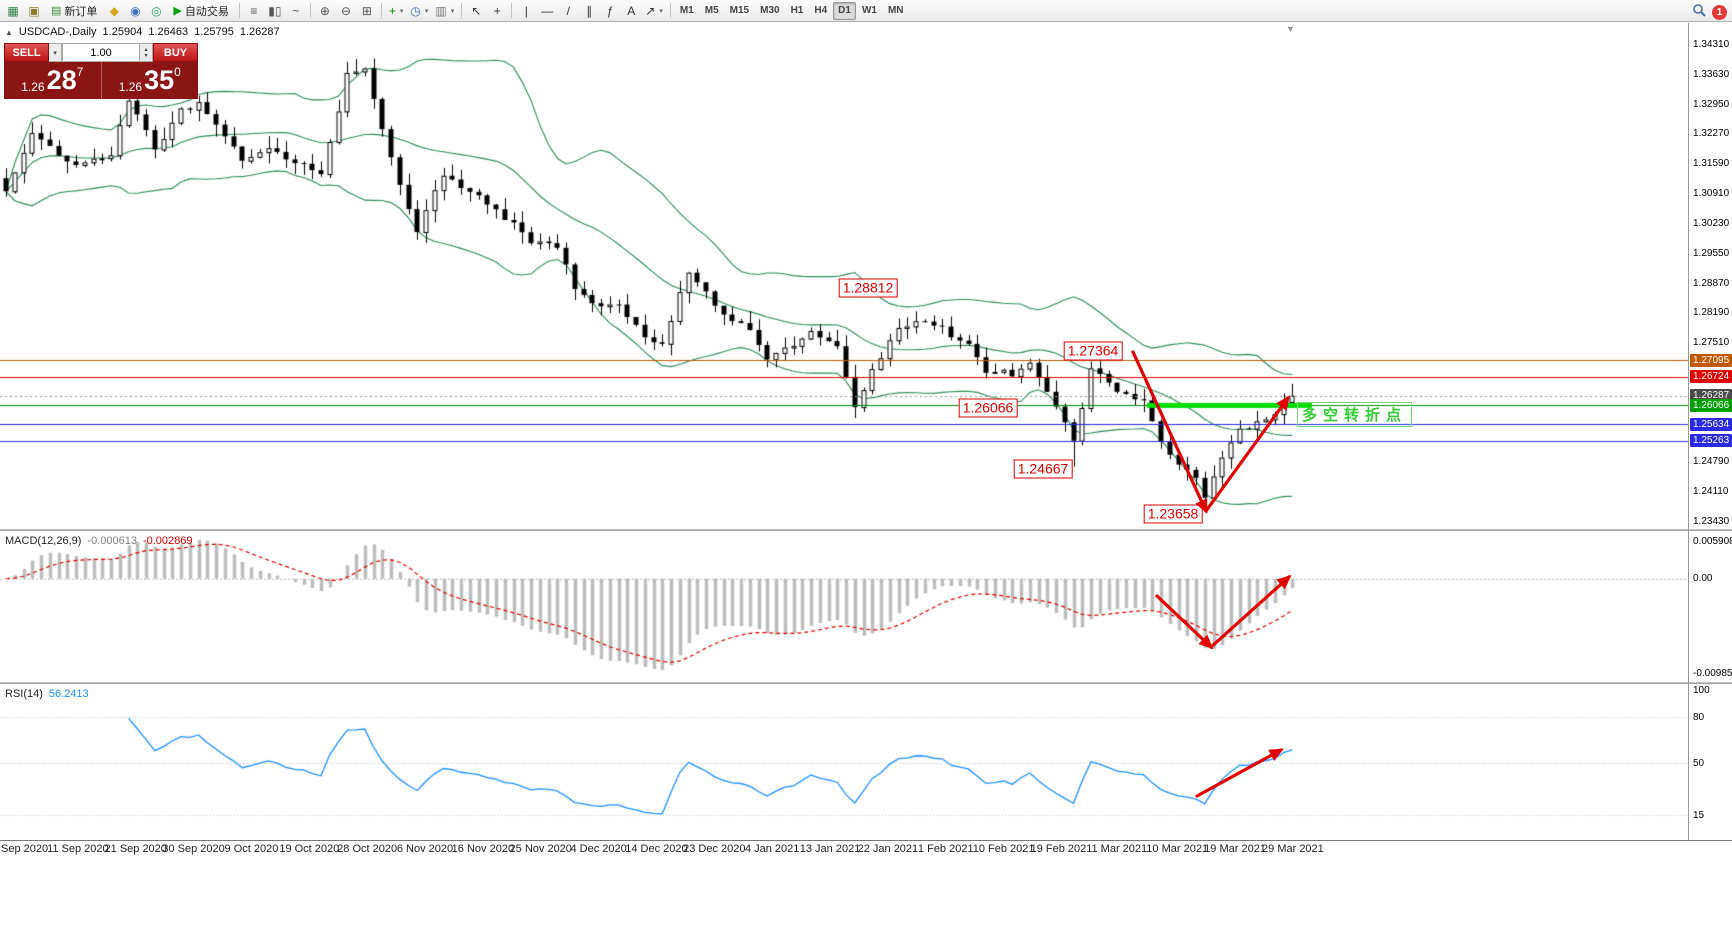  I want to click on equidistant-channel-icon: ∥, so click(589, 10).